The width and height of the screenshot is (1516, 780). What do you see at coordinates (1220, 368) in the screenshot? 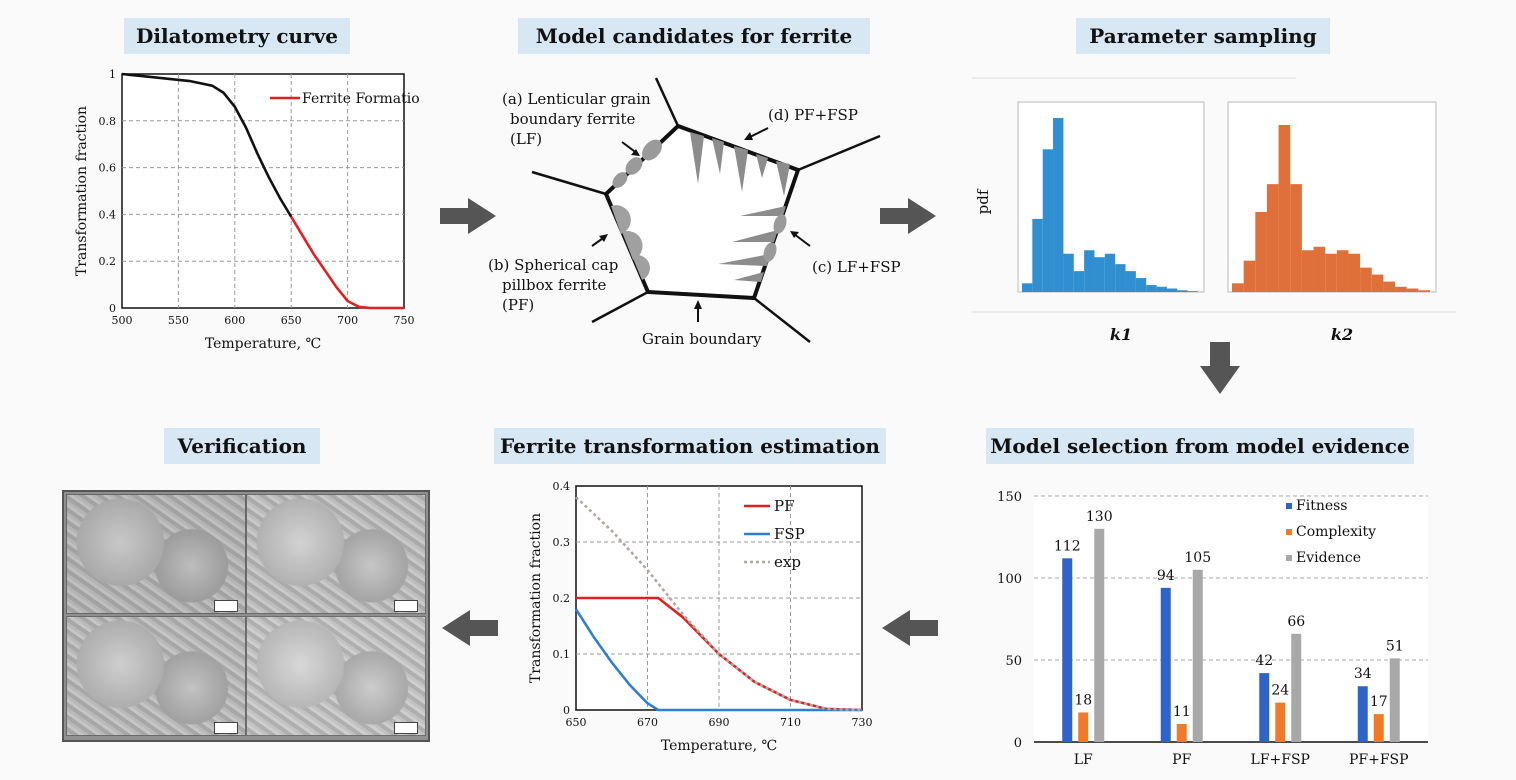
I see `flow-arrow-down` at bounding box center [1220, 368].